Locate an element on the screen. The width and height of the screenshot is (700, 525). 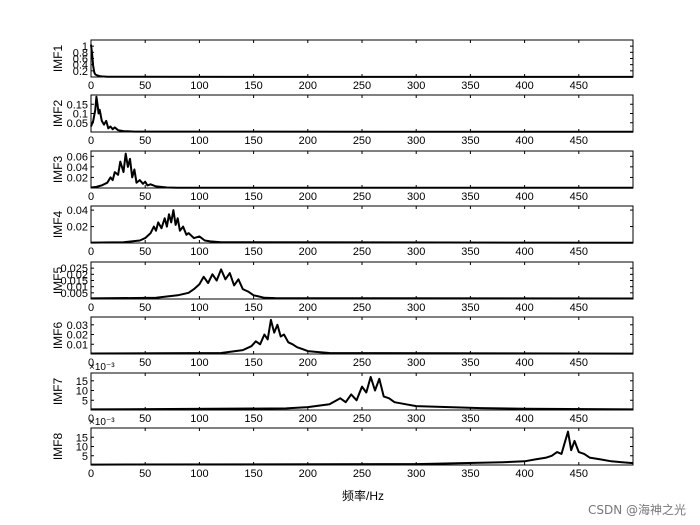
y-axis-label: IMF4 is located at coordinates (58, 225).